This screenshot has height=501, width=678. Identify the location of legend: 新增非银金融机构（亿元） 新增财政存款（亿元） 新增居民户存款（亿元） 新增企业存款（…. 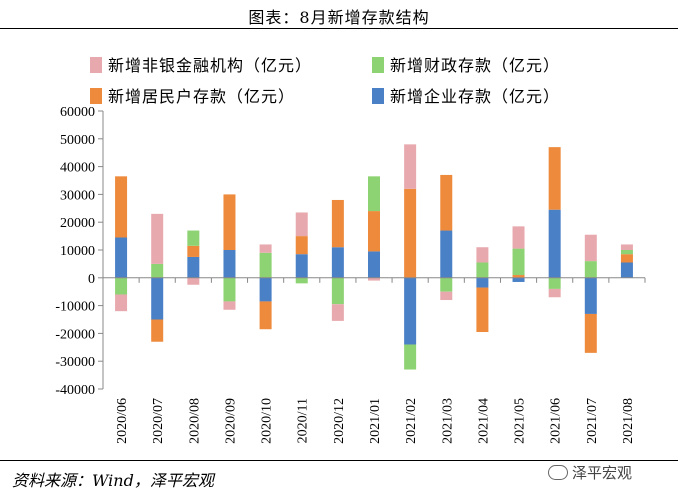
(325, 81).